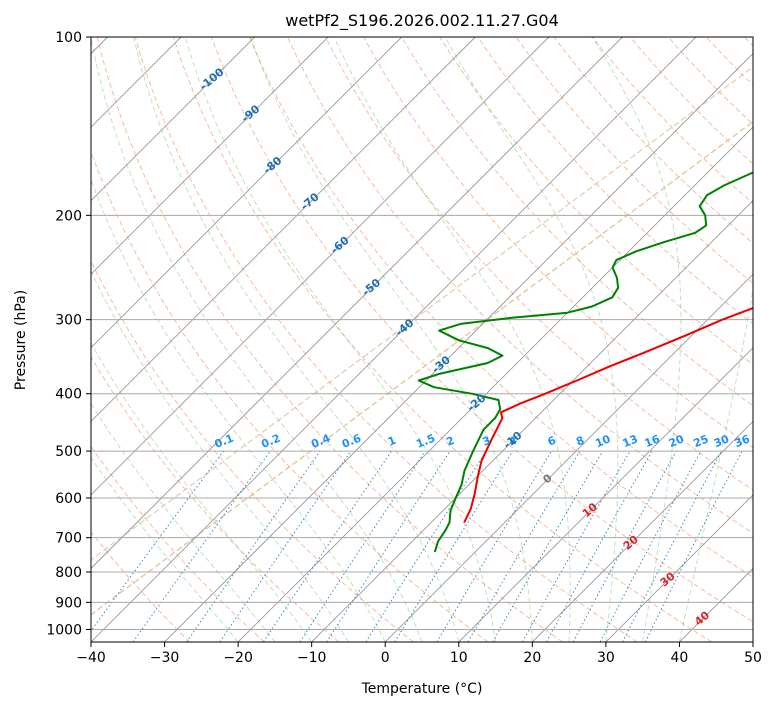  Describe the element at coordinates (64, 630) in the screenshot. I see `y-tick-label: 1000` at that location.